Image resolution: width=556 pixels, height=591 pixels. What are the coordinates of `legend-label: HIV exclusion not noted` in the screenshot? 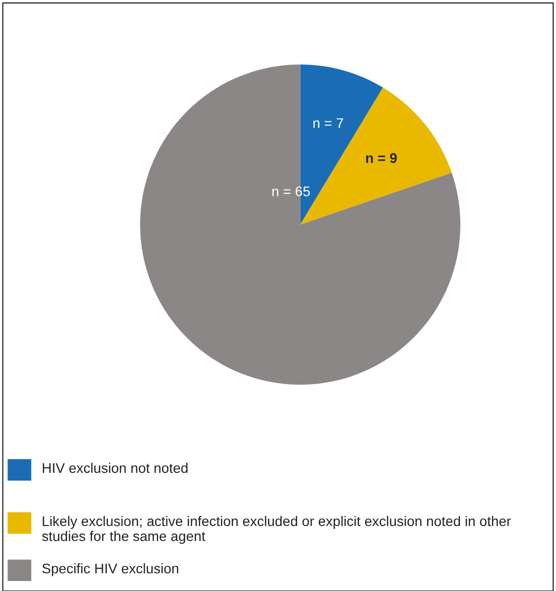 It's located at (115, 467).